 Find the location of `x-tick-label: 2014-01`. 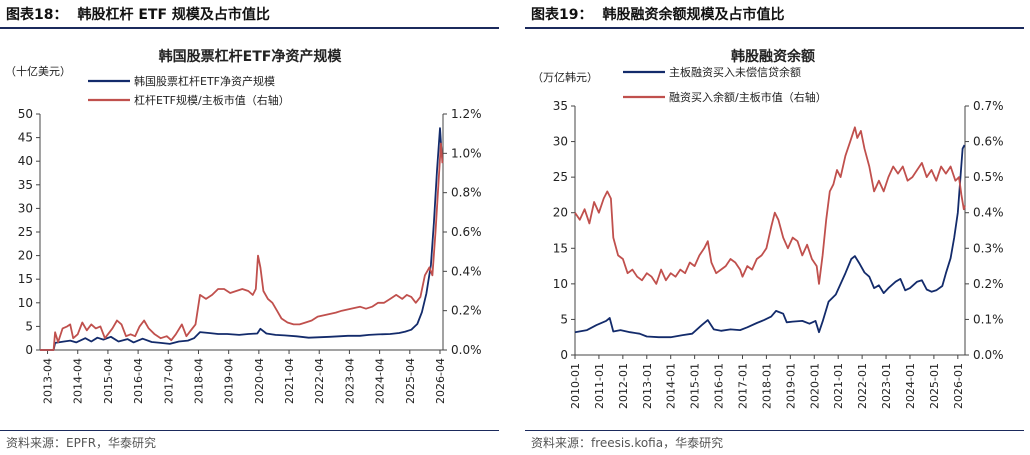

x-tick-label: 2014-01 is located at coordinates (671, 386).